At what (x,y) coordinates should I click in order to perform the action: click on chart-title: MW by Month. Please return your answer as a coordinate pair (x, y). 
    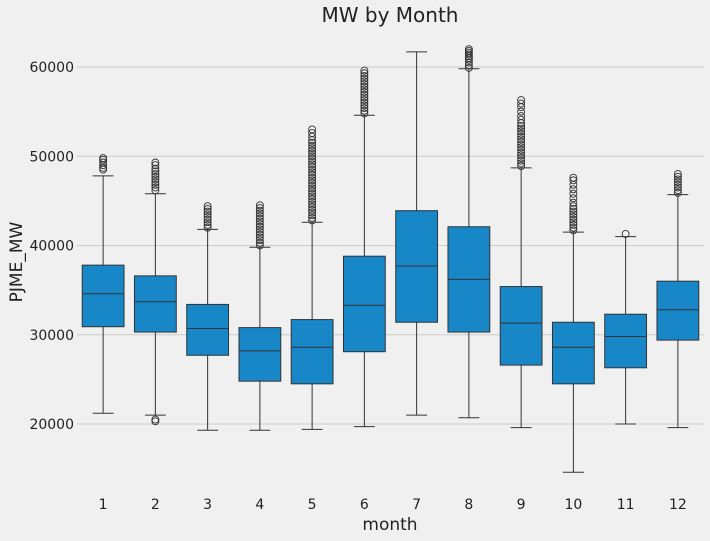
    Looking at the image, I should click on (390, 15).